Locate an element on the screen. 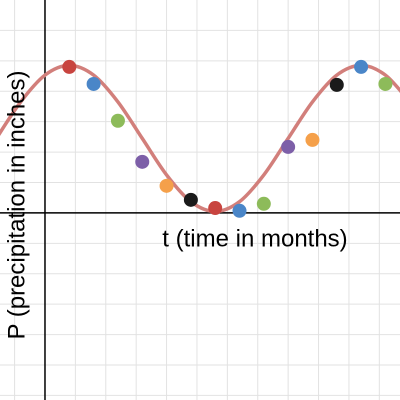 Image resolution: width=400 pixels, height=400 pixels. x-axis-label: t (time in months) is located at coordinates (254, 238).